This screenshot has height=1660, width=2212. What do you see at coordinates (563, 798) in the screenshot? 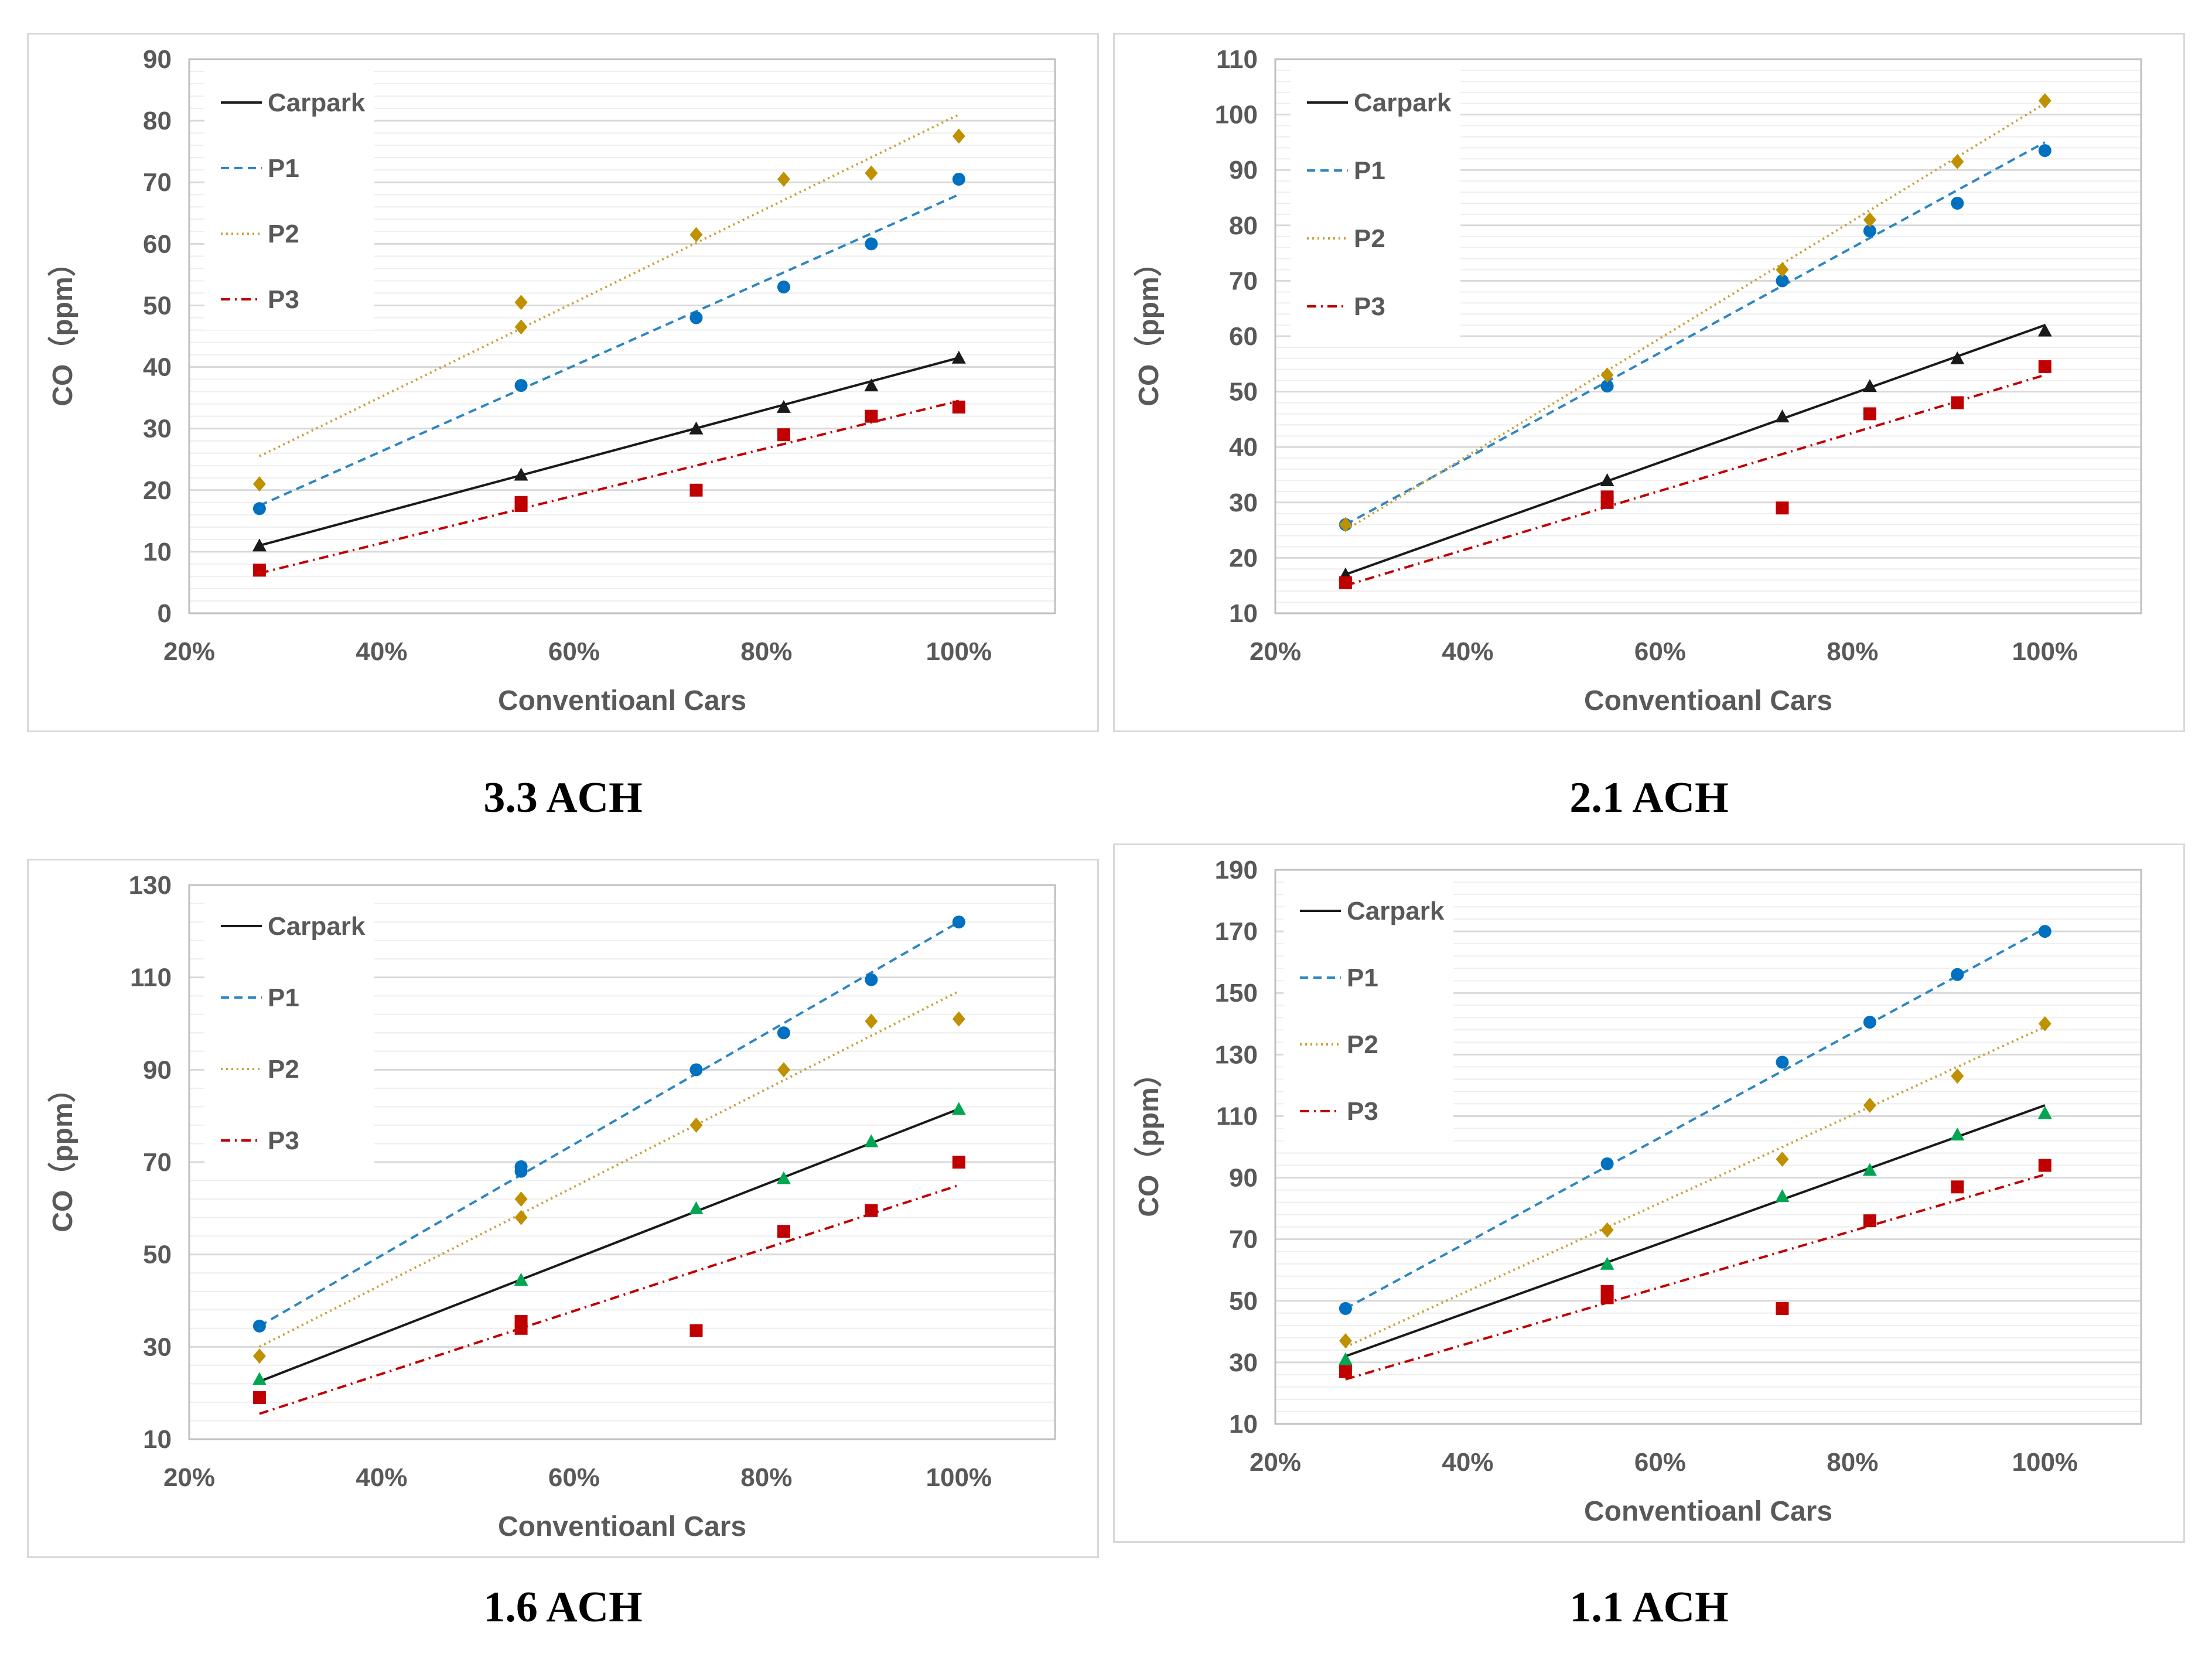
I see `caption-3-3-ach: 3.3 ACH` at bounding box center [563, 798].